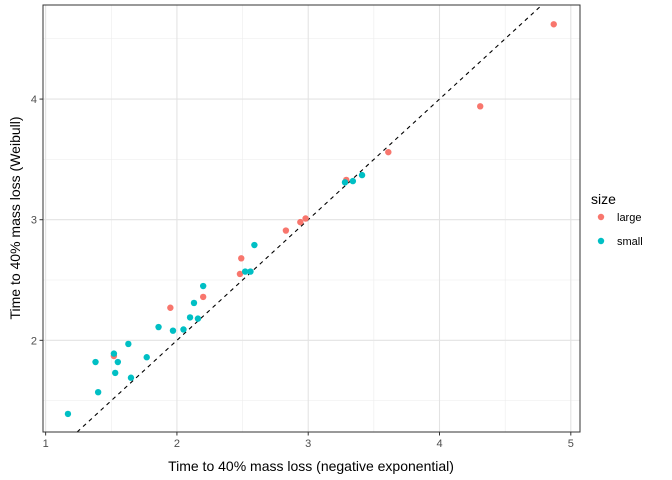 The image size is (672, 480). What do you see at coordinates (15, 217) in the screenshot?
I see `y-axis-title: Time to 40% mass loss (Weibull)` at bounding box center [15, 217].